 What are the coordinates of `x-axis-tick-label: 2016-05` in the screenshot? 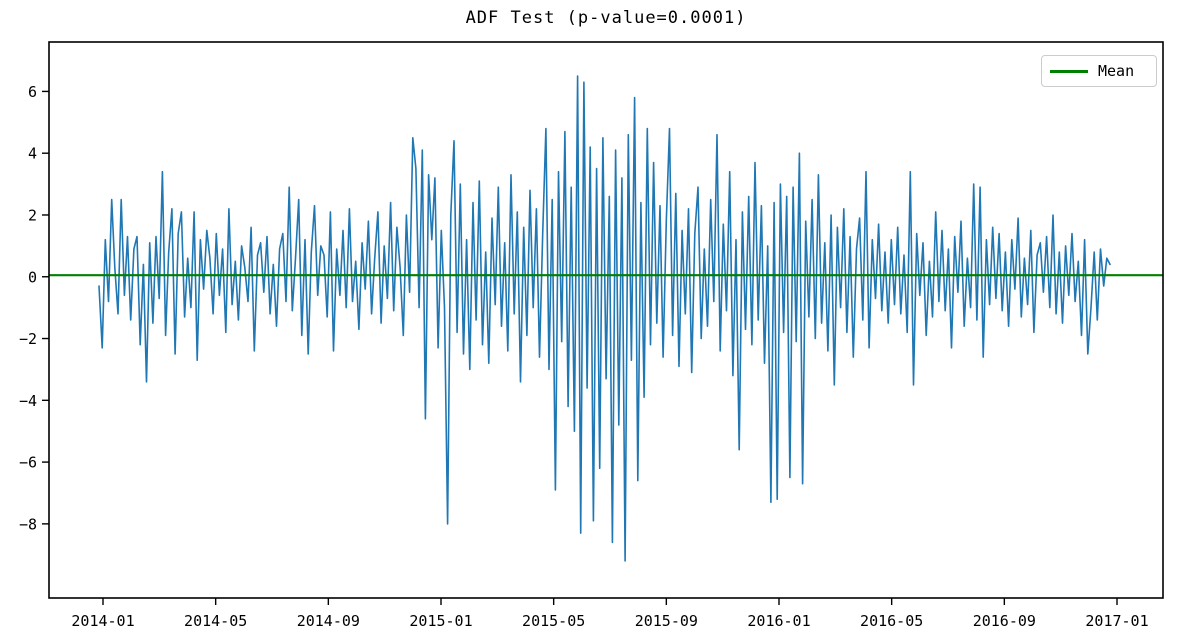 It's located at (891, 621).